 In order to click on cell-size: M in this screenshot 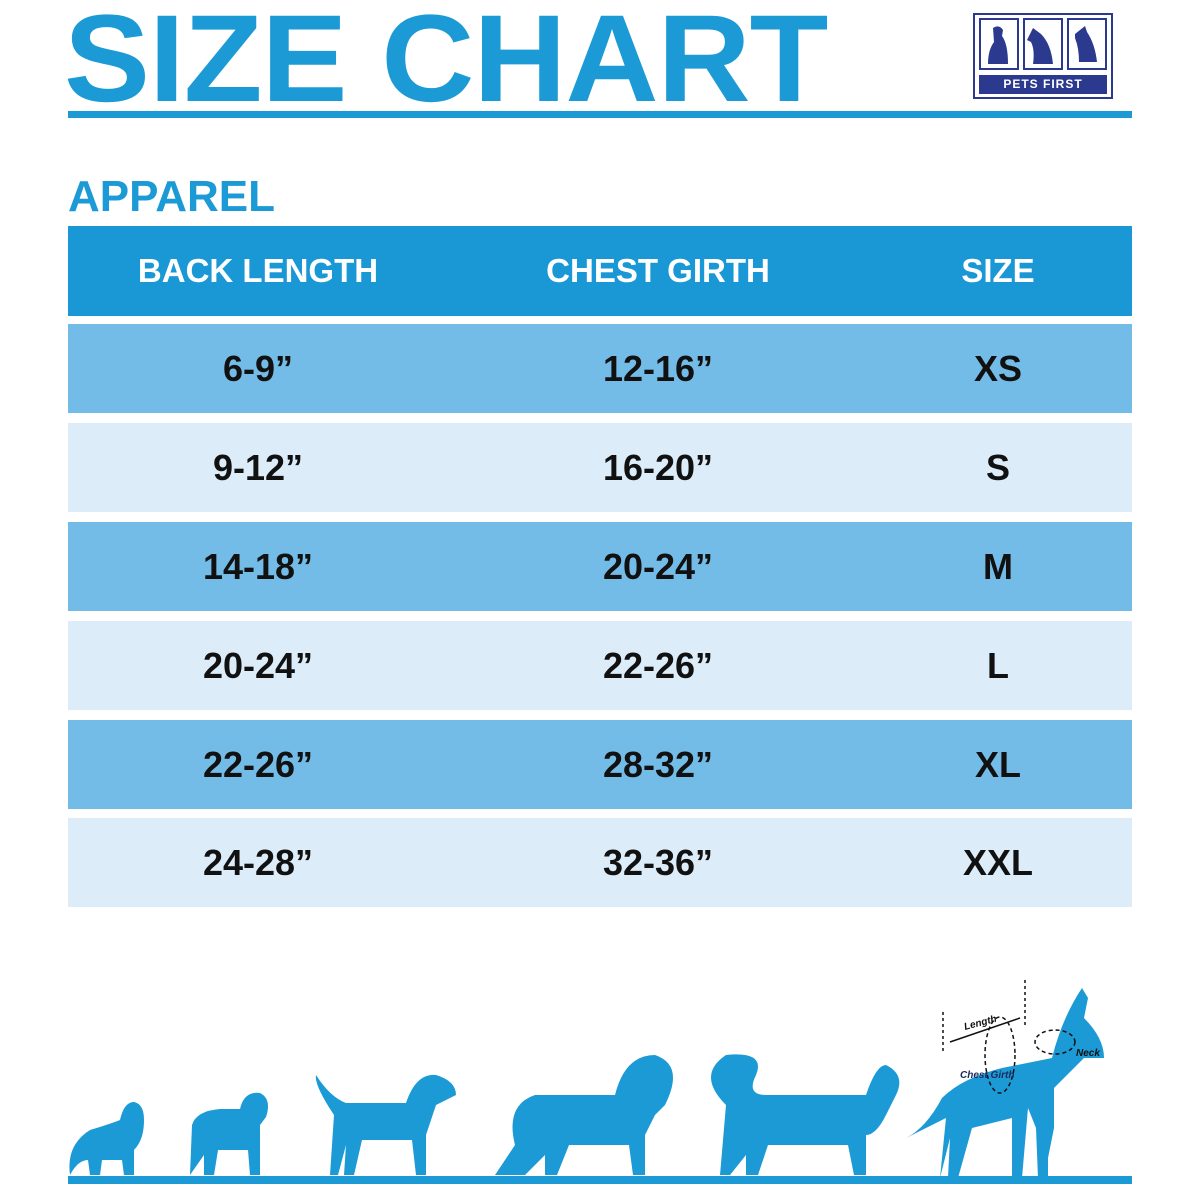, I will do `click(998, 566)`.